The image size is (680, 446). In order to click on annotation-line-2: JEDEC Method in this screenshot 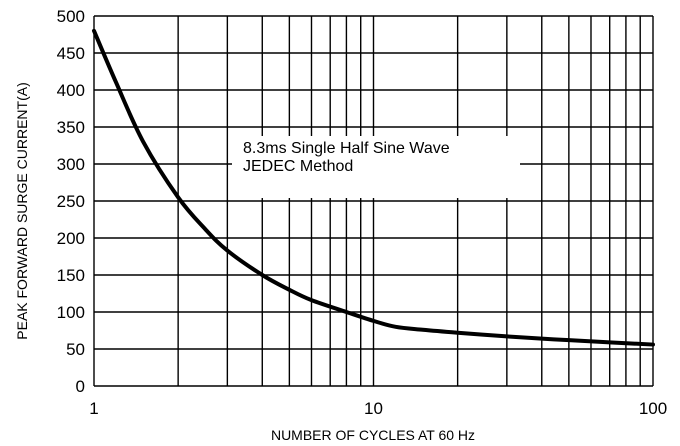, I will do `click(298, 166)`.